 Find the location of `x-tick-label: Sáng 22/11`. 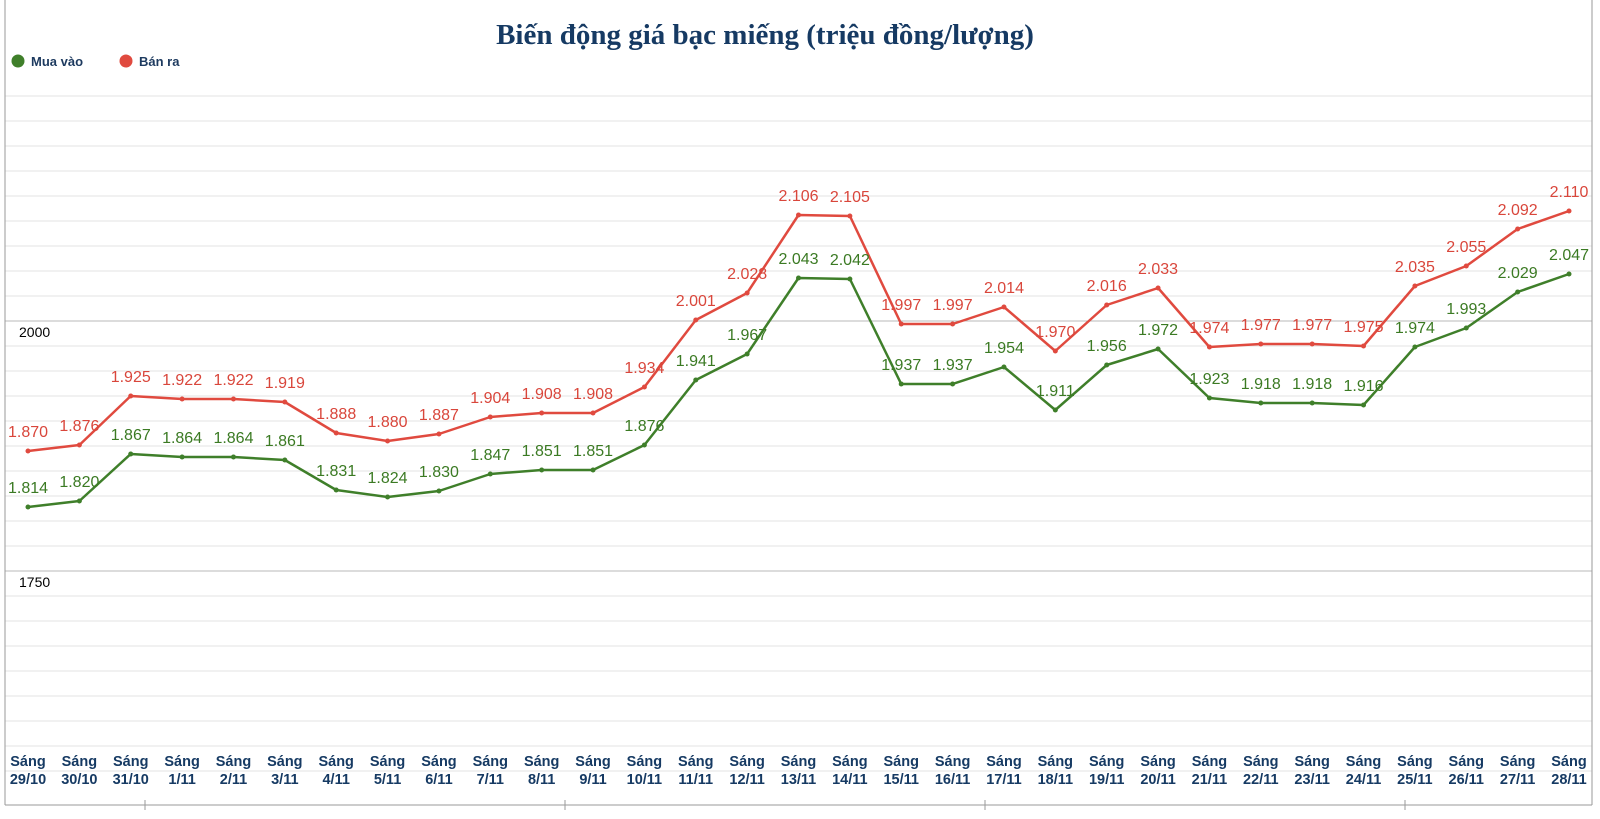

x-tick-label: Sáng 22/11 is located at coordinates (1261, 771).